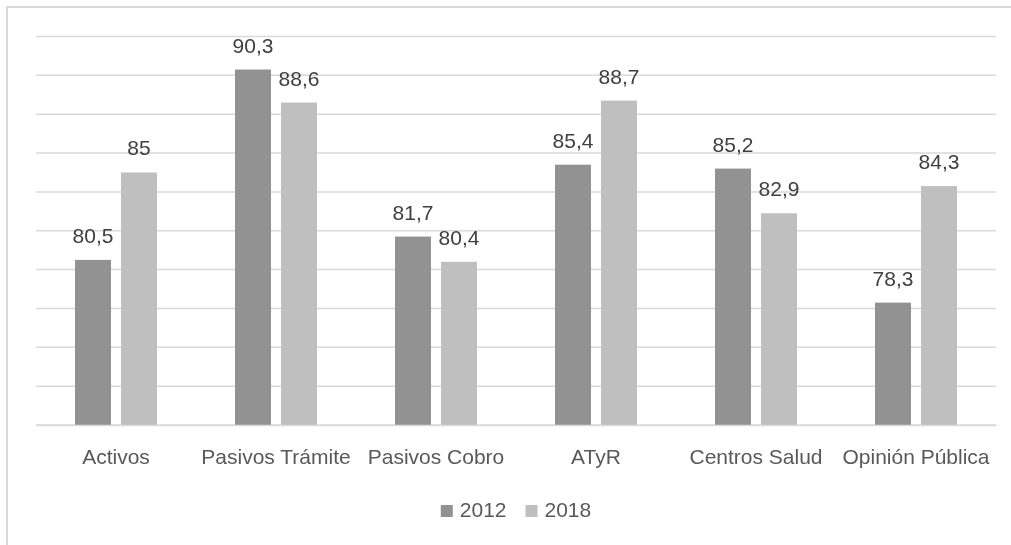 The image size is (1011, 545). I want to click on data-label: 82,9, so click(779, 189).